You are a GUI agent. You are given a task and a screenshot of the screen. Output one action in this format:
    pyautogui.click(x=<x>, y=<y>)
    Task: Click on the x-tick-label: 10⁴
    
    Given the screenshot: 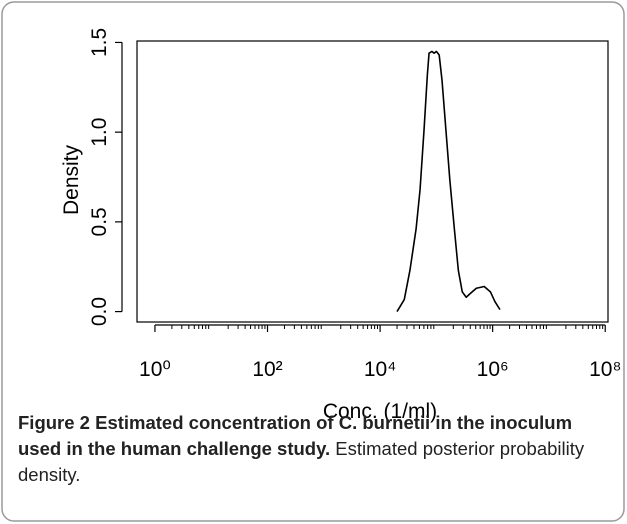 What is the action you would take?
    pyautogui.click(x=380, y=369)
    